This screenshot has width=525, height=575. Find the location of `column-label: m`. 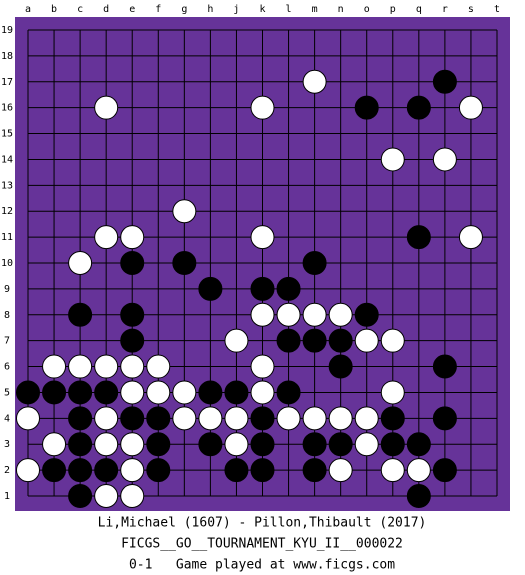

column-label: m is located at coordinates (315, 9).